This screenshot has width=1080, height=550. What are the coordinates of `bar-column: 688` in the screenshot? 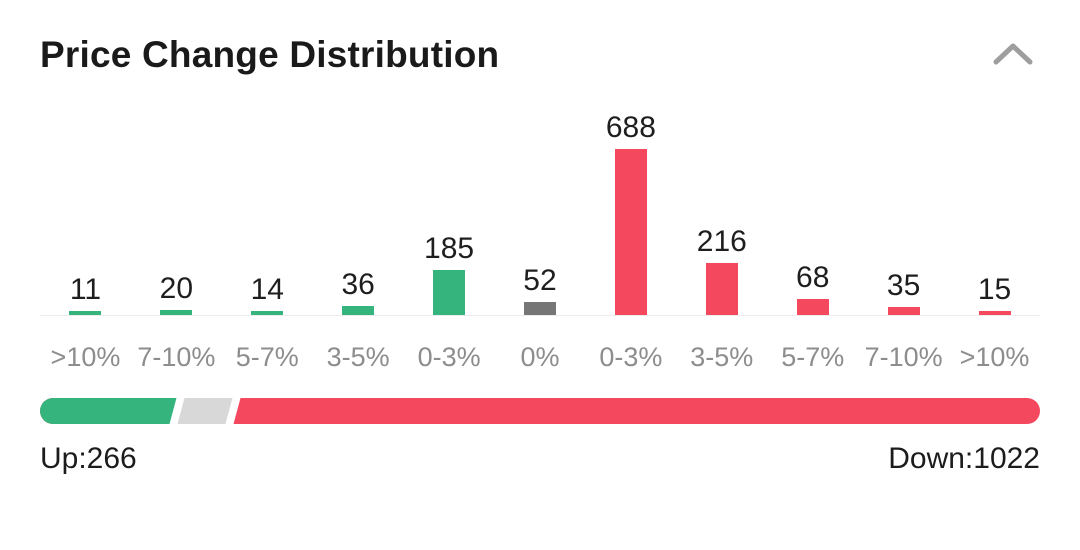 It's located at (630, 213).